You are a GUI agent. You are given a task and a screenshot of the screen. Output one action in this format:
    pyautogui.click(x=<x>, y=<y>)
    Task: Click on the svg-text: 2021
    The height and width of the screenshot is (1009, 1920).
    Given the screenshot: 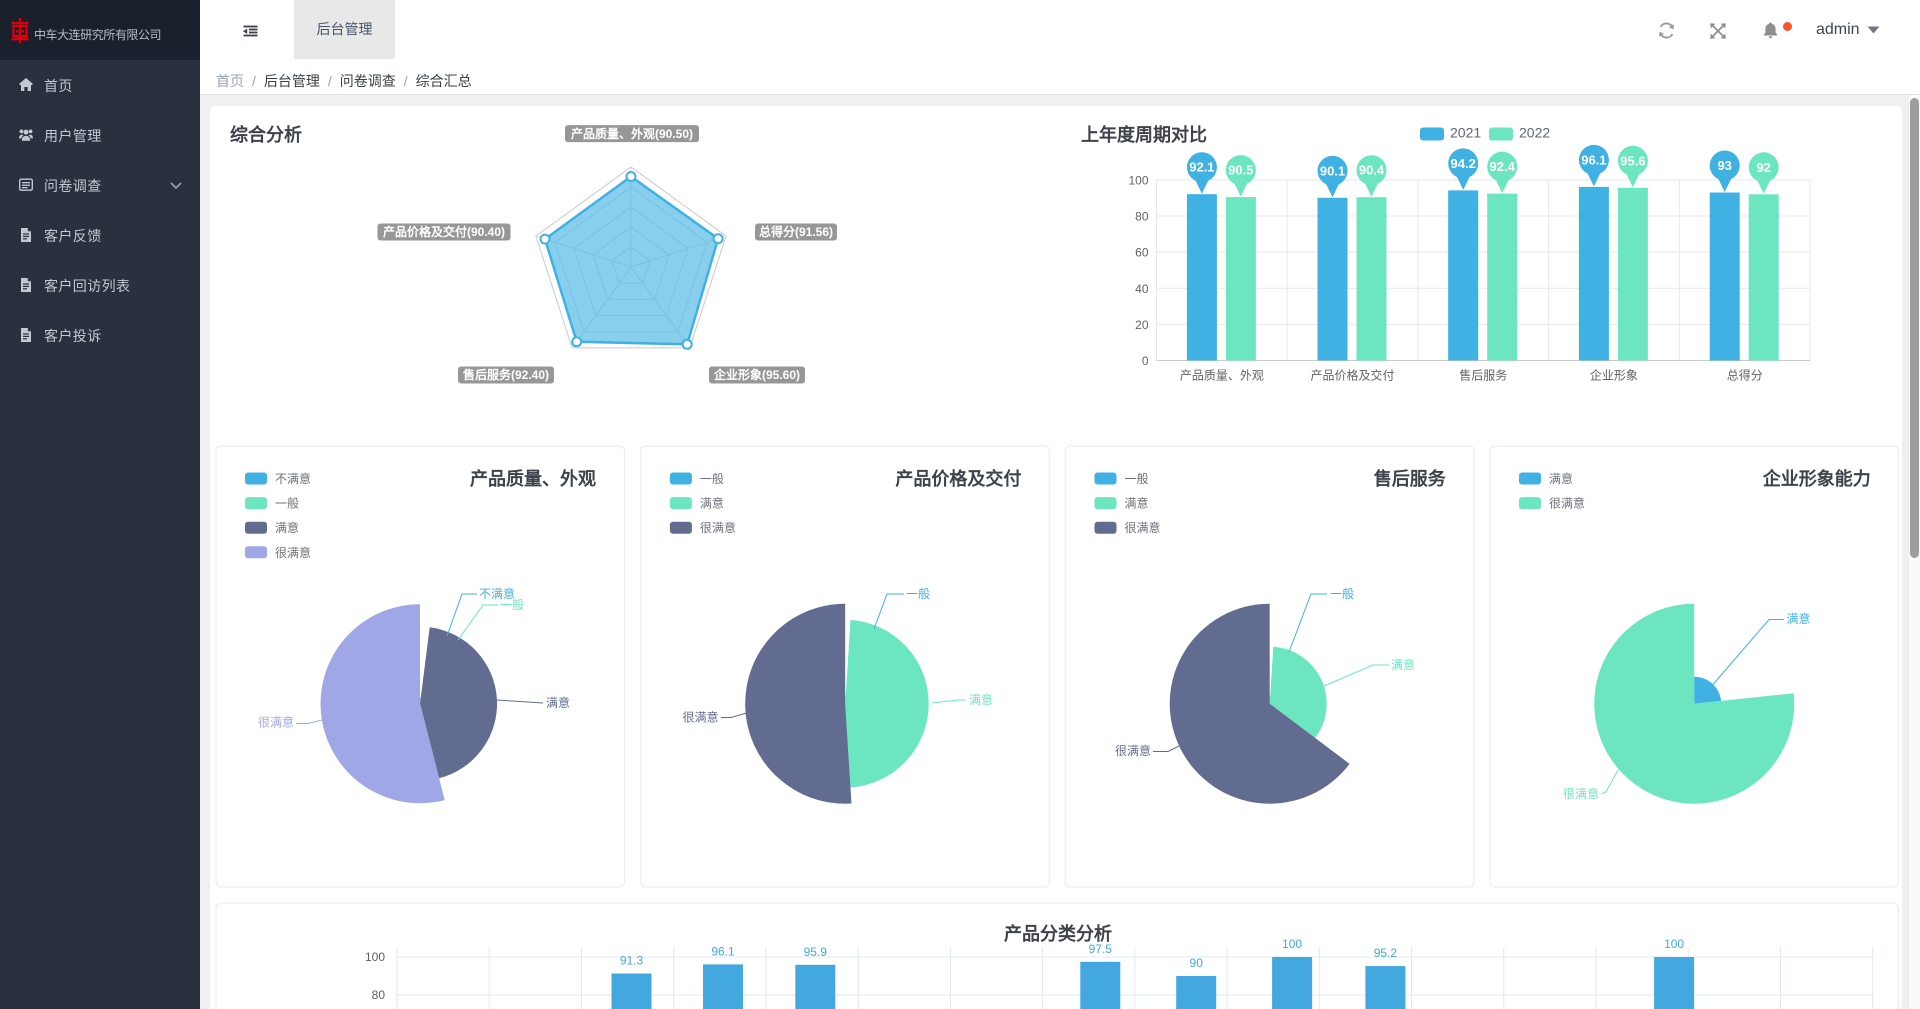 What is the action you would take?
    pyautogui.click(x=1465, y=133)
    